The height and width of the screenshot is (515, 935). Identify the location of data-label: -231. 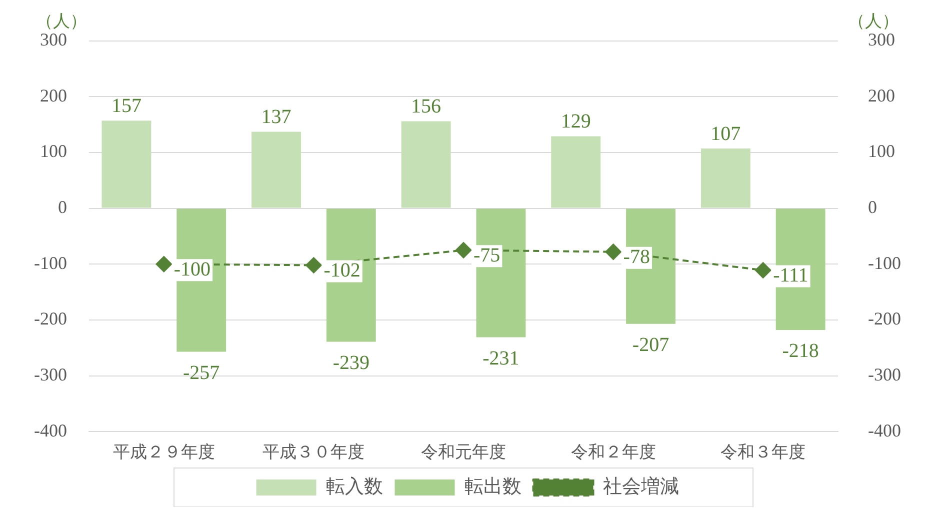
(501, 359).